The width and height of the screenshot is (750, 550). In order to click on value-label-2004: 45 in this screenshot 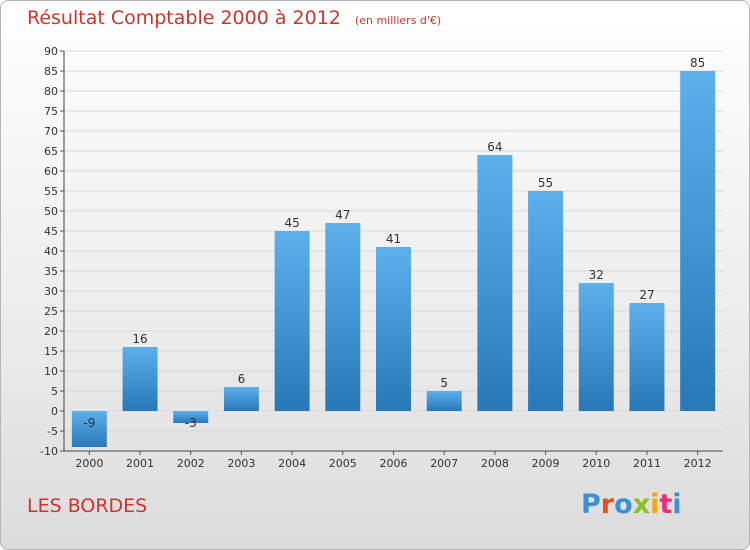, I will do `click(291, 223)`.